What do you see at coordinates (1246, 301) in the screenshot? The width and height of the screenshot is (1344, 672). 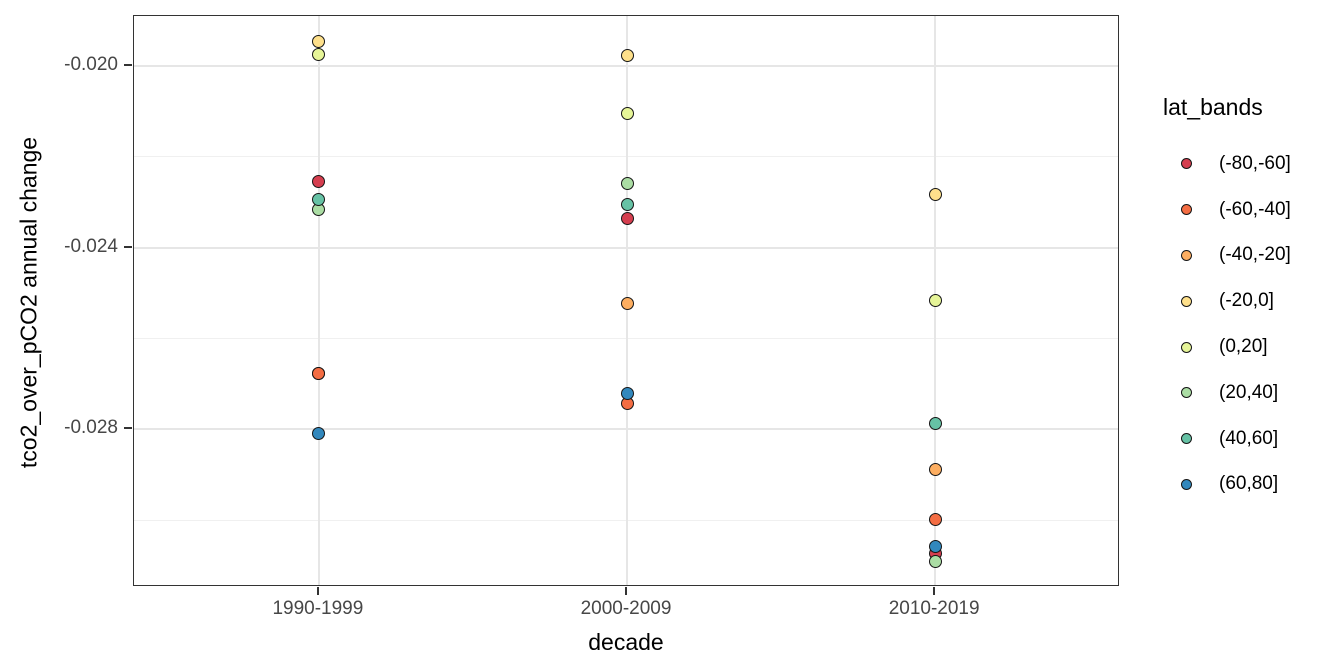 I see `legend-item-label: (-20,0]` at bounding box center [1246, 301].